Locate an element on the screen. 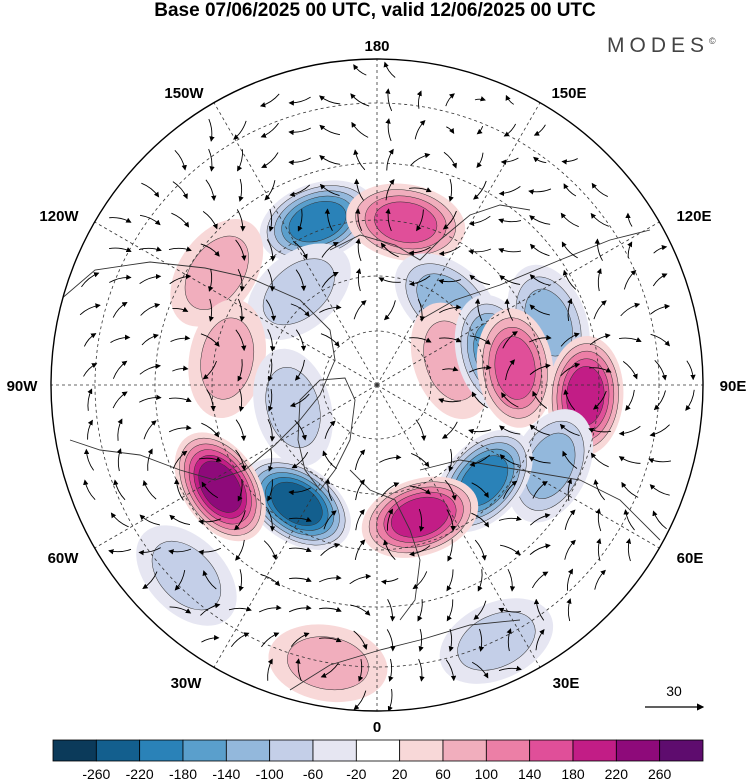 The image size is (750, 783). coastline-north-america is located at coordinates (197, 371).